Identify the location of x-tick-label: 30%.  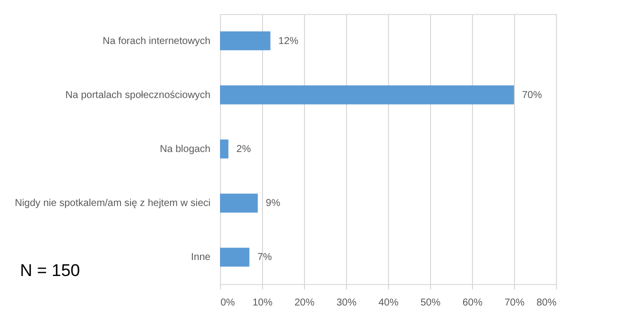
(346, 303).